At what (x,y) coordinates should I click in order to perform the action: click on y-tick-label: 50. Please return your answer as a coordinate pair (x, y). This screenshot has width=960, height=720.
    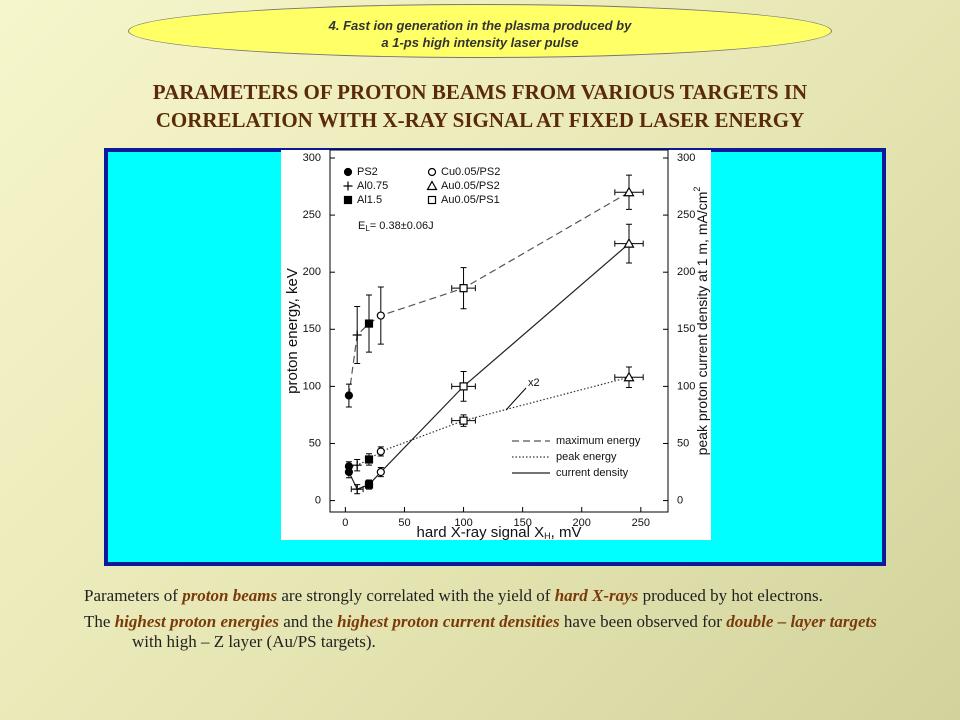
    Looking at the image, I should click on (315, 443).